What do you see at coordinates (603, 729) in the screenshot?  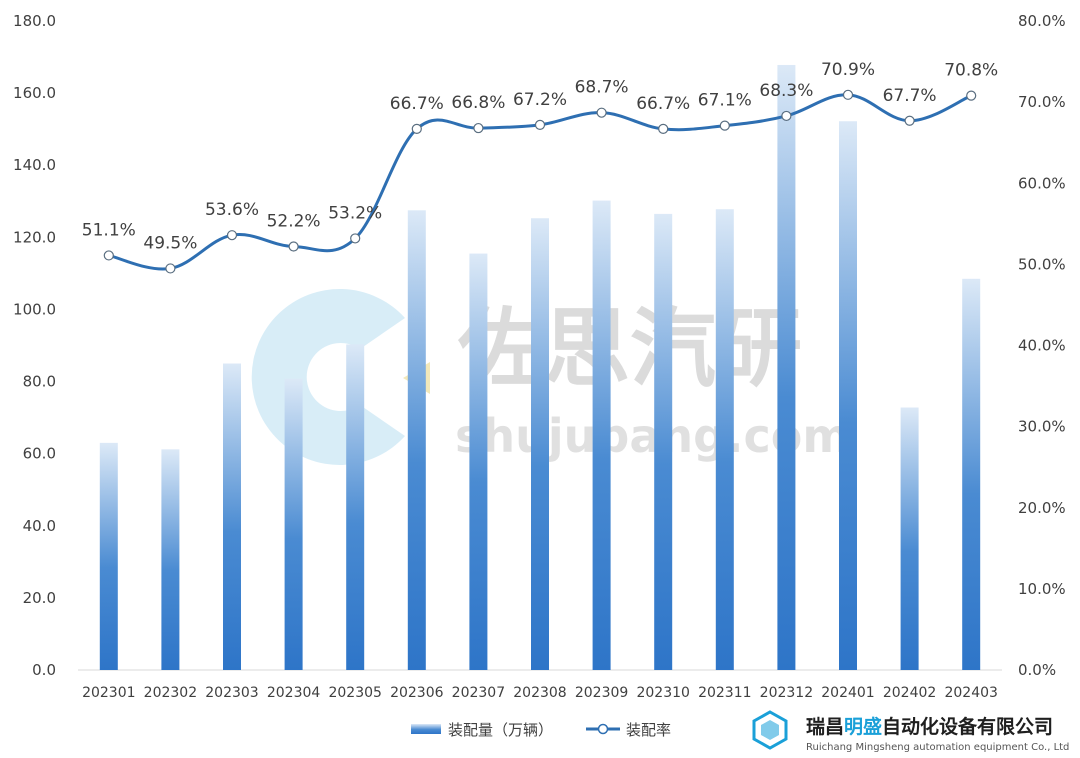 I see `legend-line-marker` at bounding box center [603, 729].